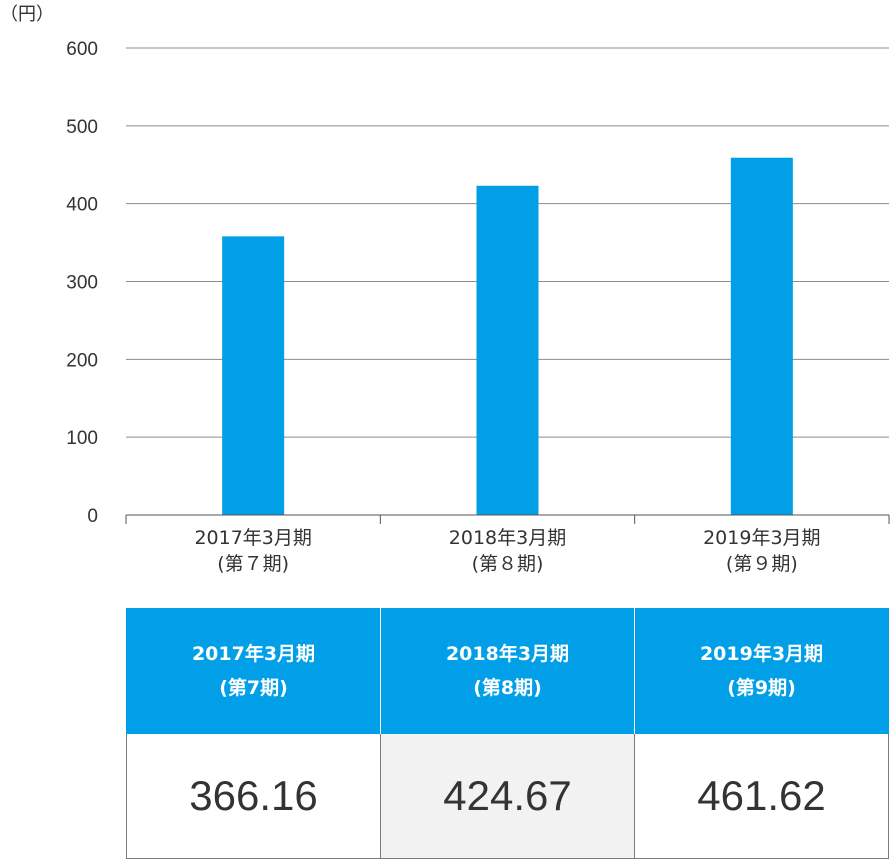  I want to click on table-header-cell: 2019年3月期 (第9期), so click(761, 671).